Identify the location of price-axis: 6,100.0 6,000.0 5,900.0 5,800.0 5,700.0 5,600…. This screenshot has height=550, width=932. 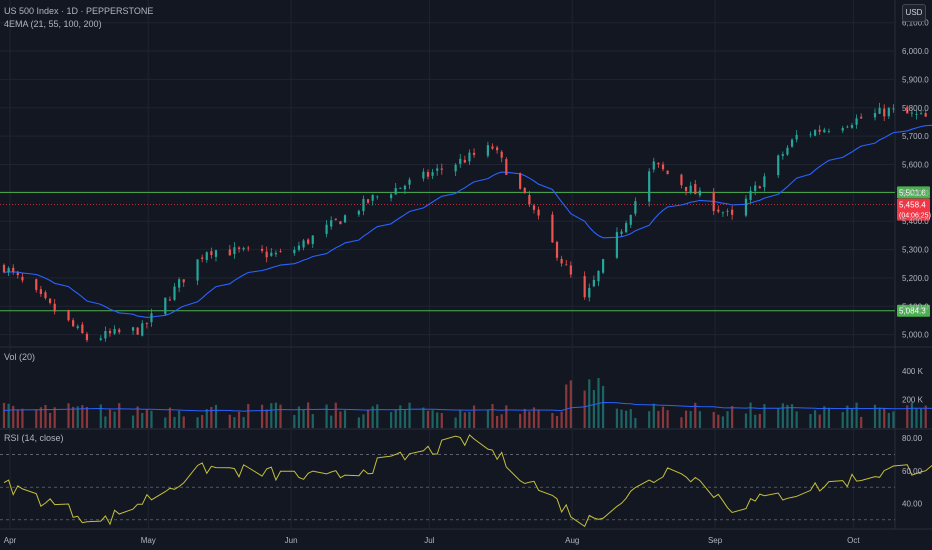
(915, 264).